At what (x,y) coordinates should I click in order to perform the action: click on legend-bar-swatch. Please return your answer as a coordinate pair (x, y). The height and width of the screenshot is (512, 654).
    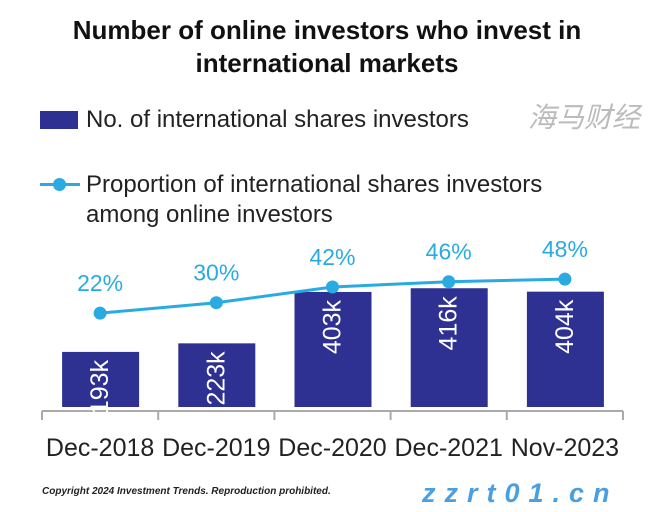
    Looking at the image, I should click on (59, 120).